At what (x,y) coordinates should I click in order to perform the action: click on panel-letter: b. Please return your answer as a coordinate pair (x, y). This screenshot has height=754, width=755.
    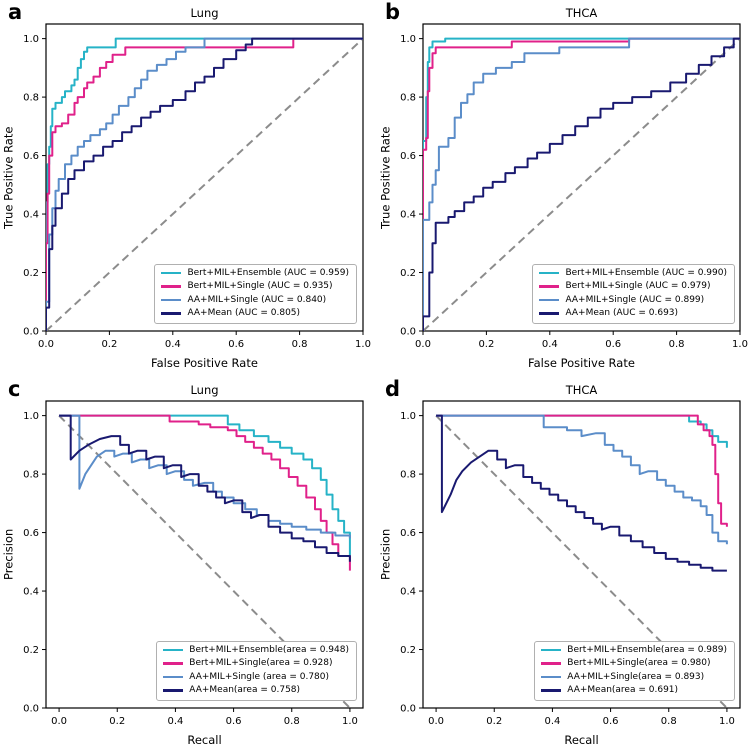
    Looking at the image, I should click on (393, 12).